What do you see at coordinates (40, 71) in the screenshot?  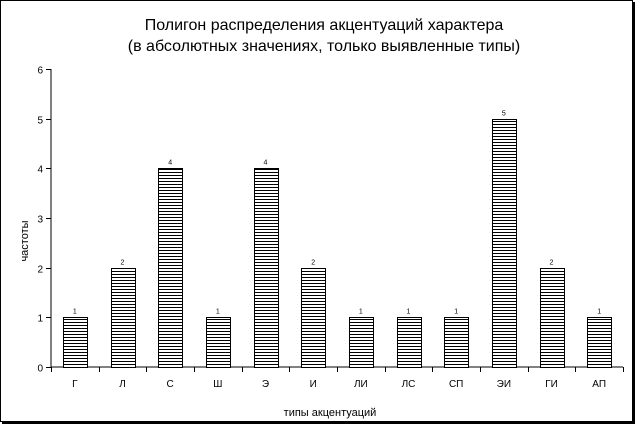 I see `y-tick-label: 6` at bounding box center [40, 71].